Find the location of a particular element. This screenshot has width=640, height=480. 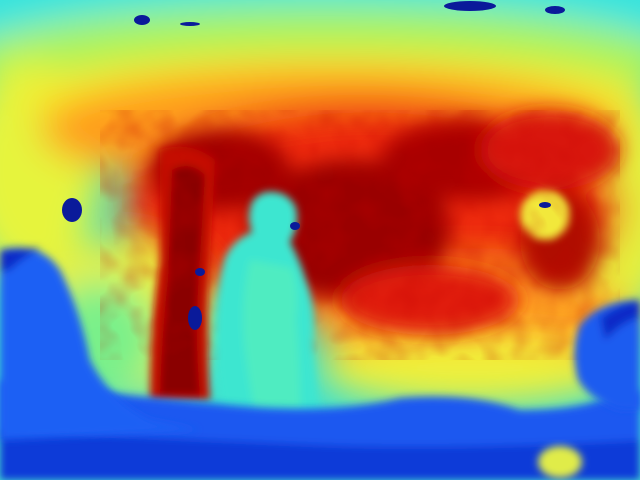

floor-deep-blue is located at coordinates (320, 455).